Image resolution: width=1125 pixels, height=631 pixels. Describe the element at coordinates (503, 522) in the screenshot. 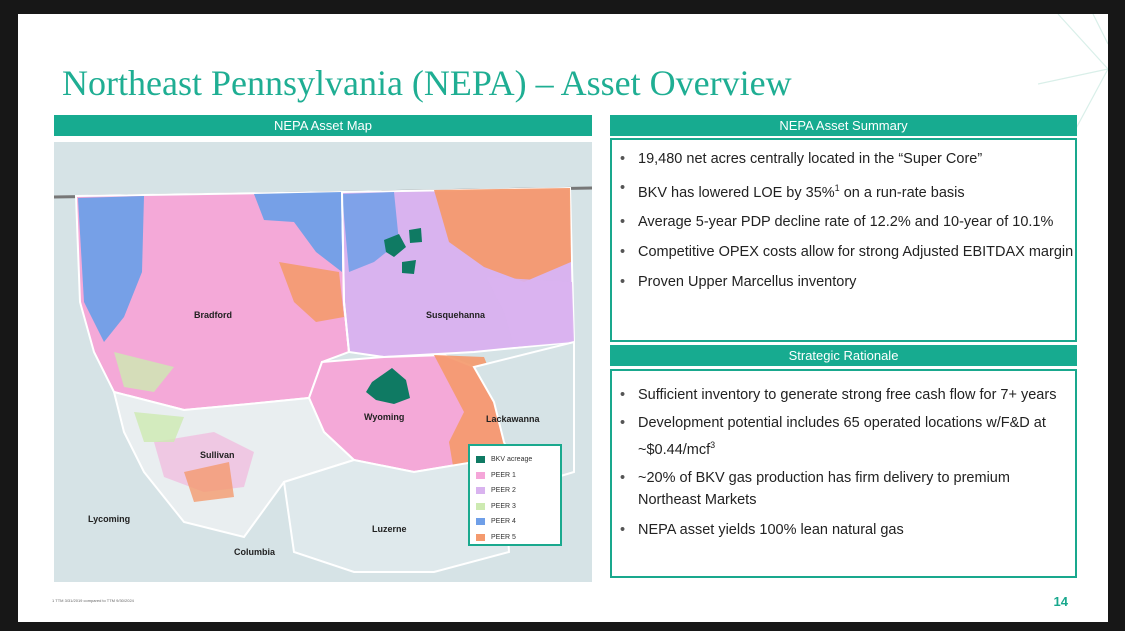

I see `legend-label: PEER 4` at that location.